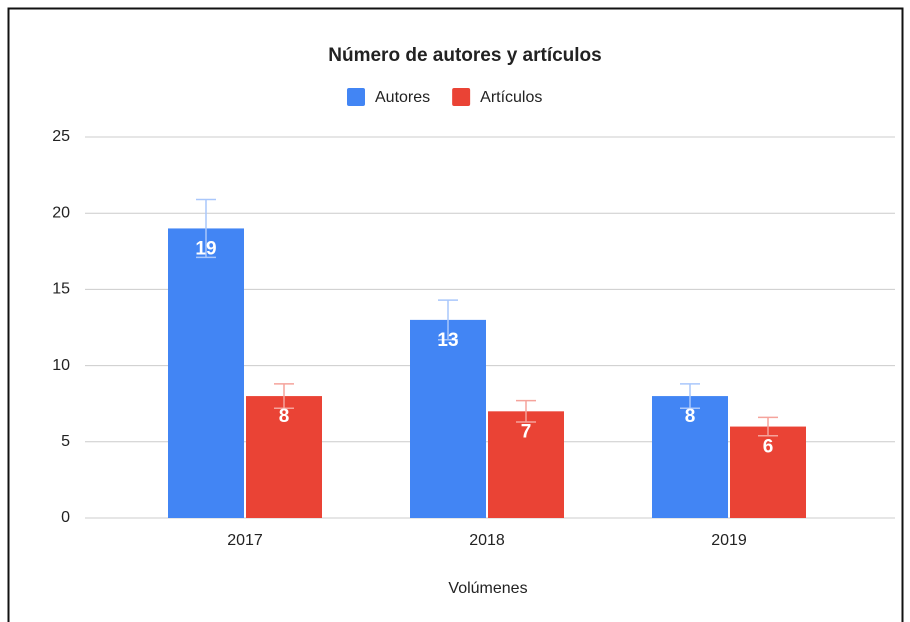 Image resolution: width=910 pixels, height=622 pixels. What do you see at coordinates (205, 248) in the screenshot?
I see `data-label: 19` at bounding box center [205, 248].